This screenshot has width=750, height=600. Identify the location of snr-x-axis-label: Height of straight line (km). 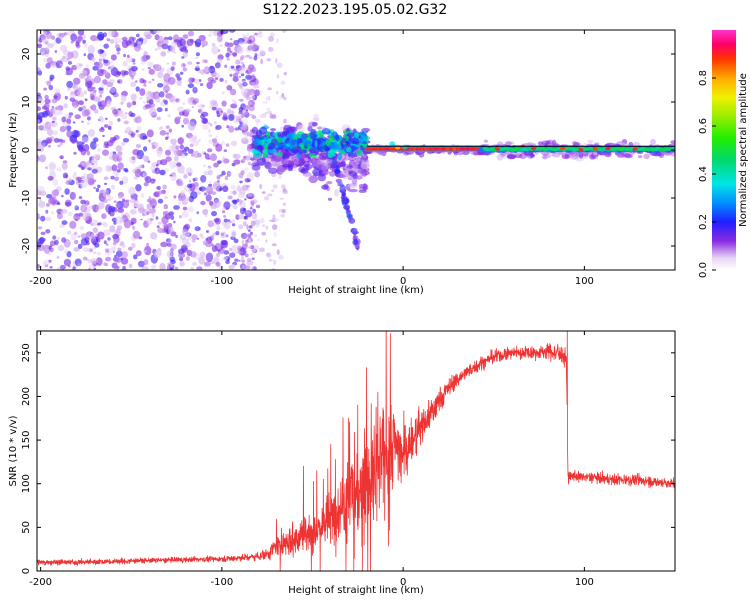
(356, 590).